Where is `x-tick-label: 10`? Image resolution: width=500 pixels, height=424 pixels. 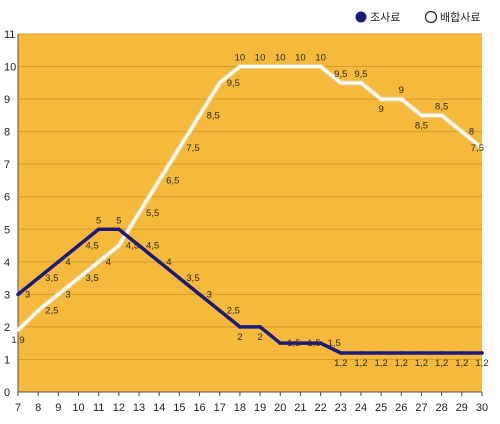
x-tick-label: 10 is located at coordinates (78, 408).